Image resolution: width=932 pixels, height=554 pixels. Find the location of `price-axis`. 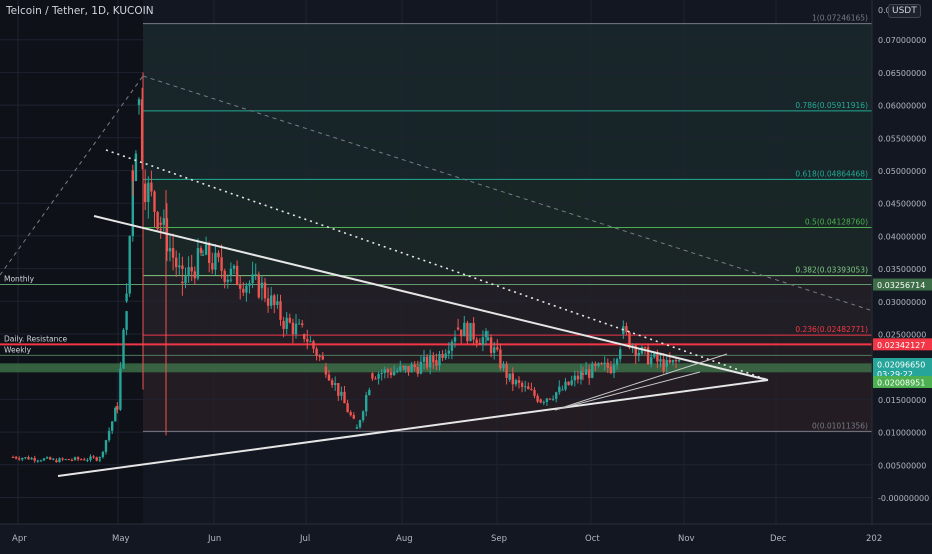

price-axis is located at coordinates (902, 262).